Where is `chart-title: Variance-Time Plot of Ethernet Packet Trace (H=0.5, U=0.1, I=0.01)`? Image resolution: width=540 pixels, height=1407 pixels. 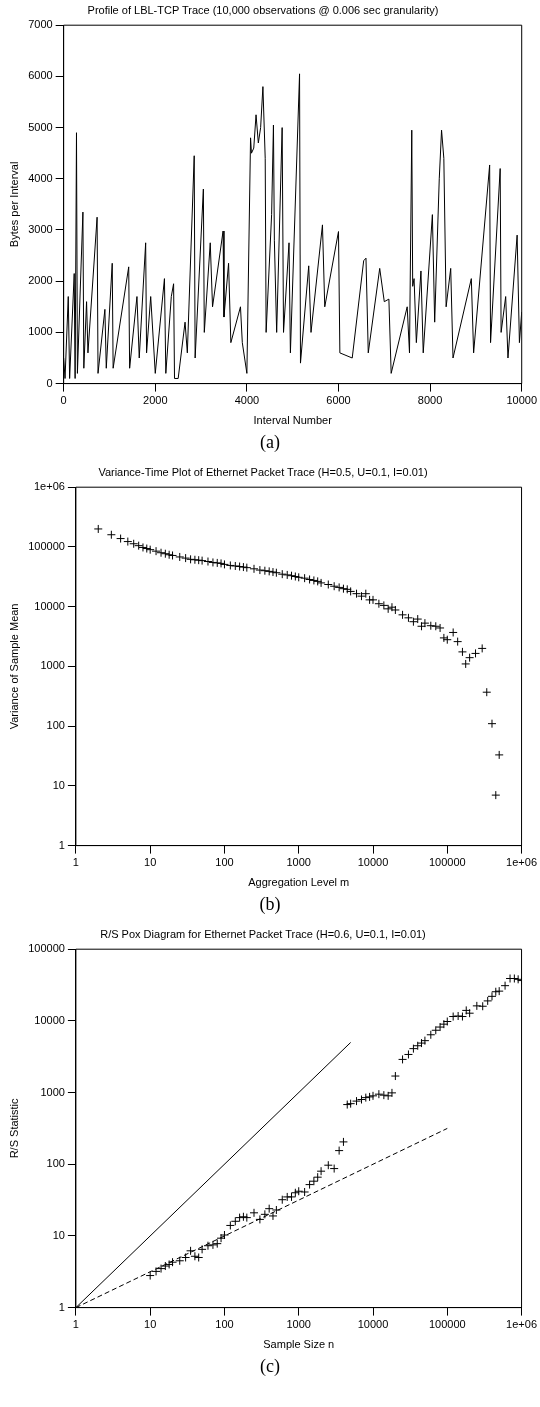
chart-title: Variance-Time Plot of Ethernet Packet Trace (H=0.5, U=0.1, I=0.01) is located at coordinates (263, 471).